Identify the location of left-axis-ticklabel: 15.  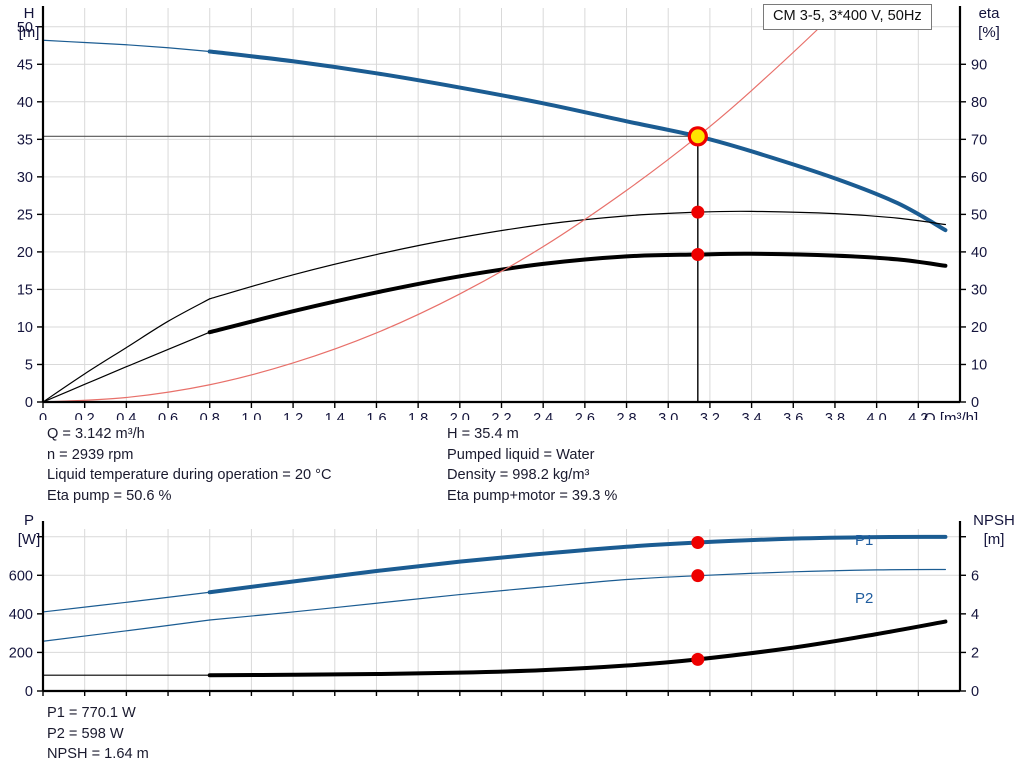
(25, 290).